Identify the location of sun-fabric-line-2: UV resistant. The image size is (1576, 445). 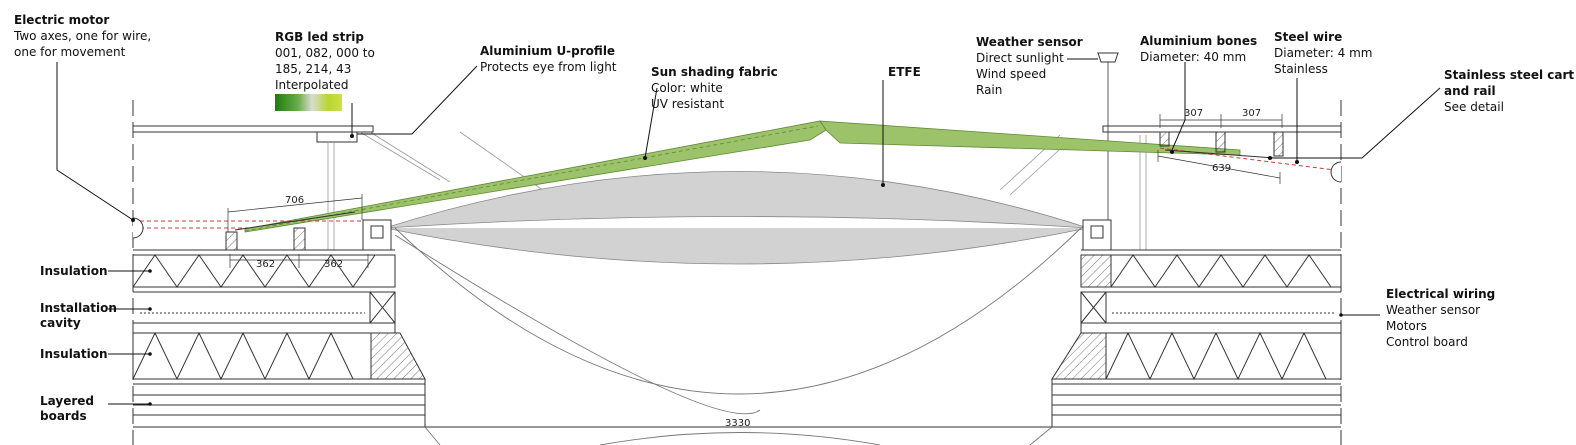
(688, 104).